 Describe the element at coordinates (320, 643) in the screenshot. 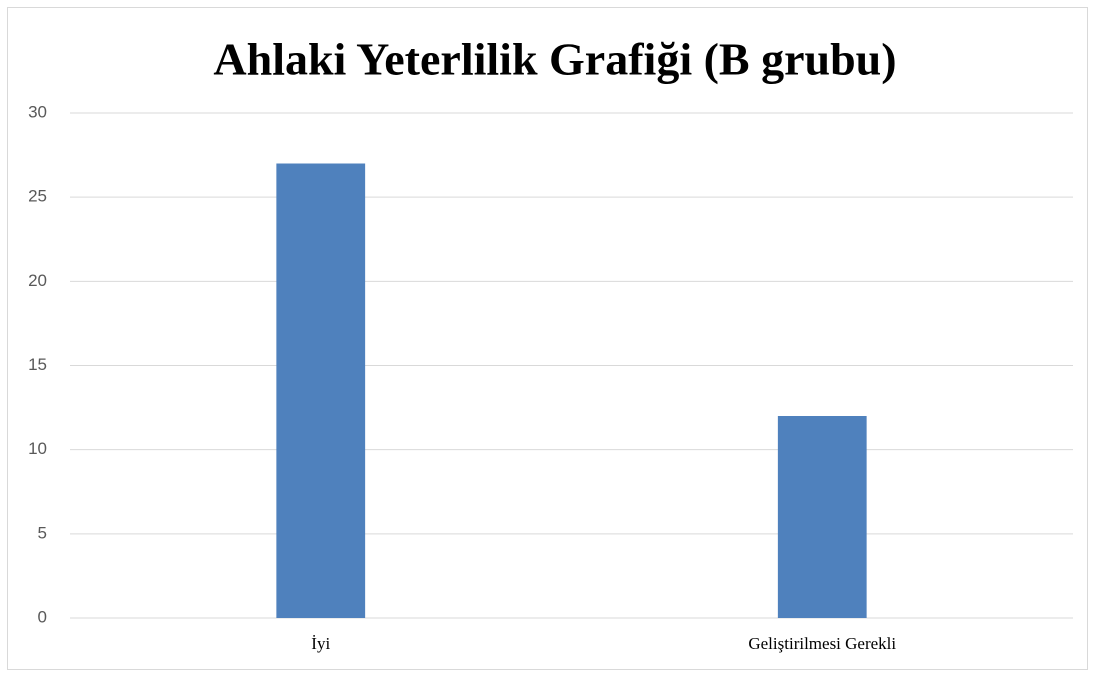

I see `x-tick-label: İyi` at that location.